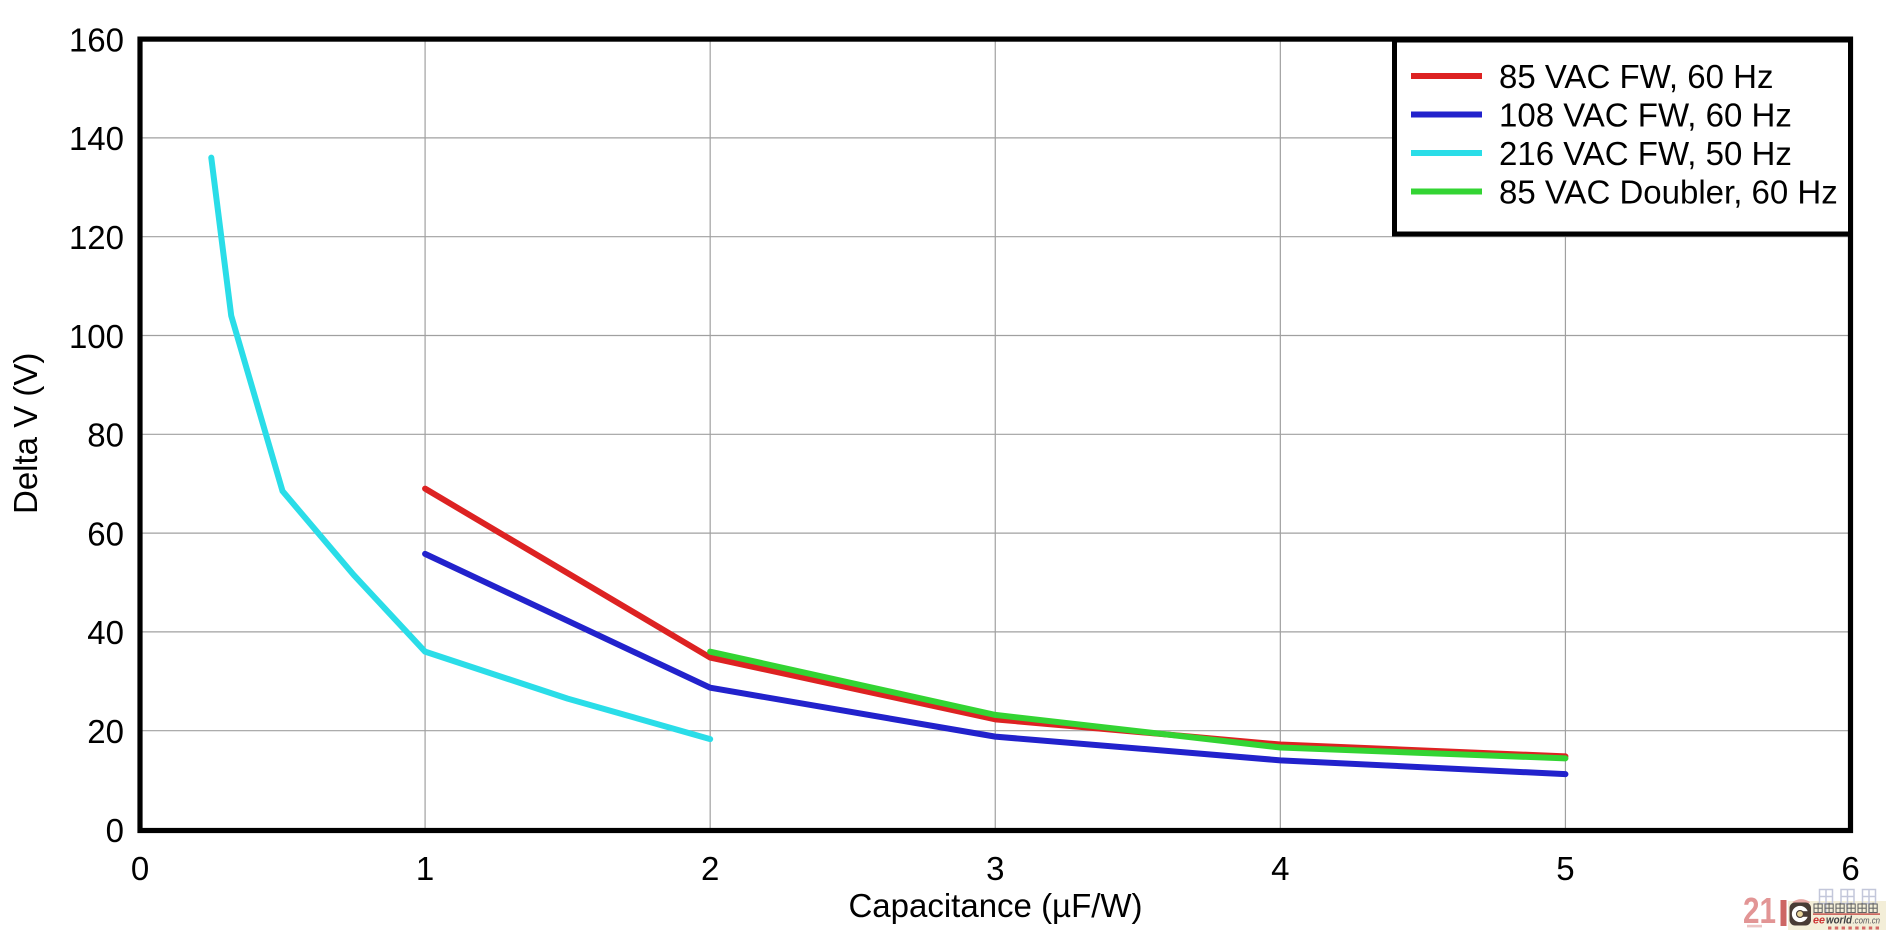  What do you see at coordinates (25, 433) in the screenshot?
I see `svg-text: Delta V (V)` at bounding box center [25, 433].